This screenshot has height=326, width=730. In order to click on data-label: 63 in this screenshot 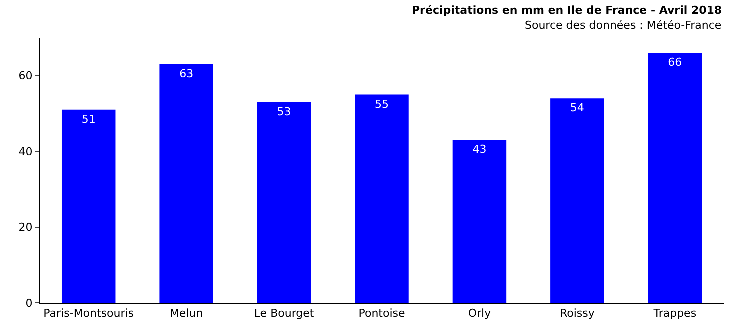, I will do `click(187, 74)`.